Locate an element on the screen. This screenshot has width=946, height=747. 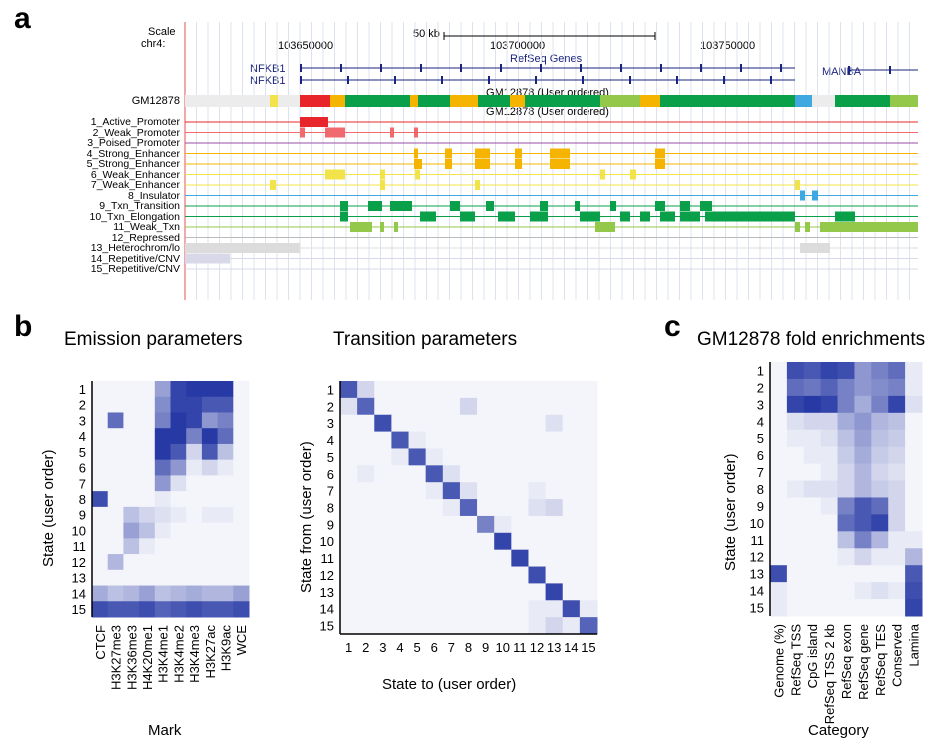
enrichment-xlabel: Category is located at coordinates (838, 730).